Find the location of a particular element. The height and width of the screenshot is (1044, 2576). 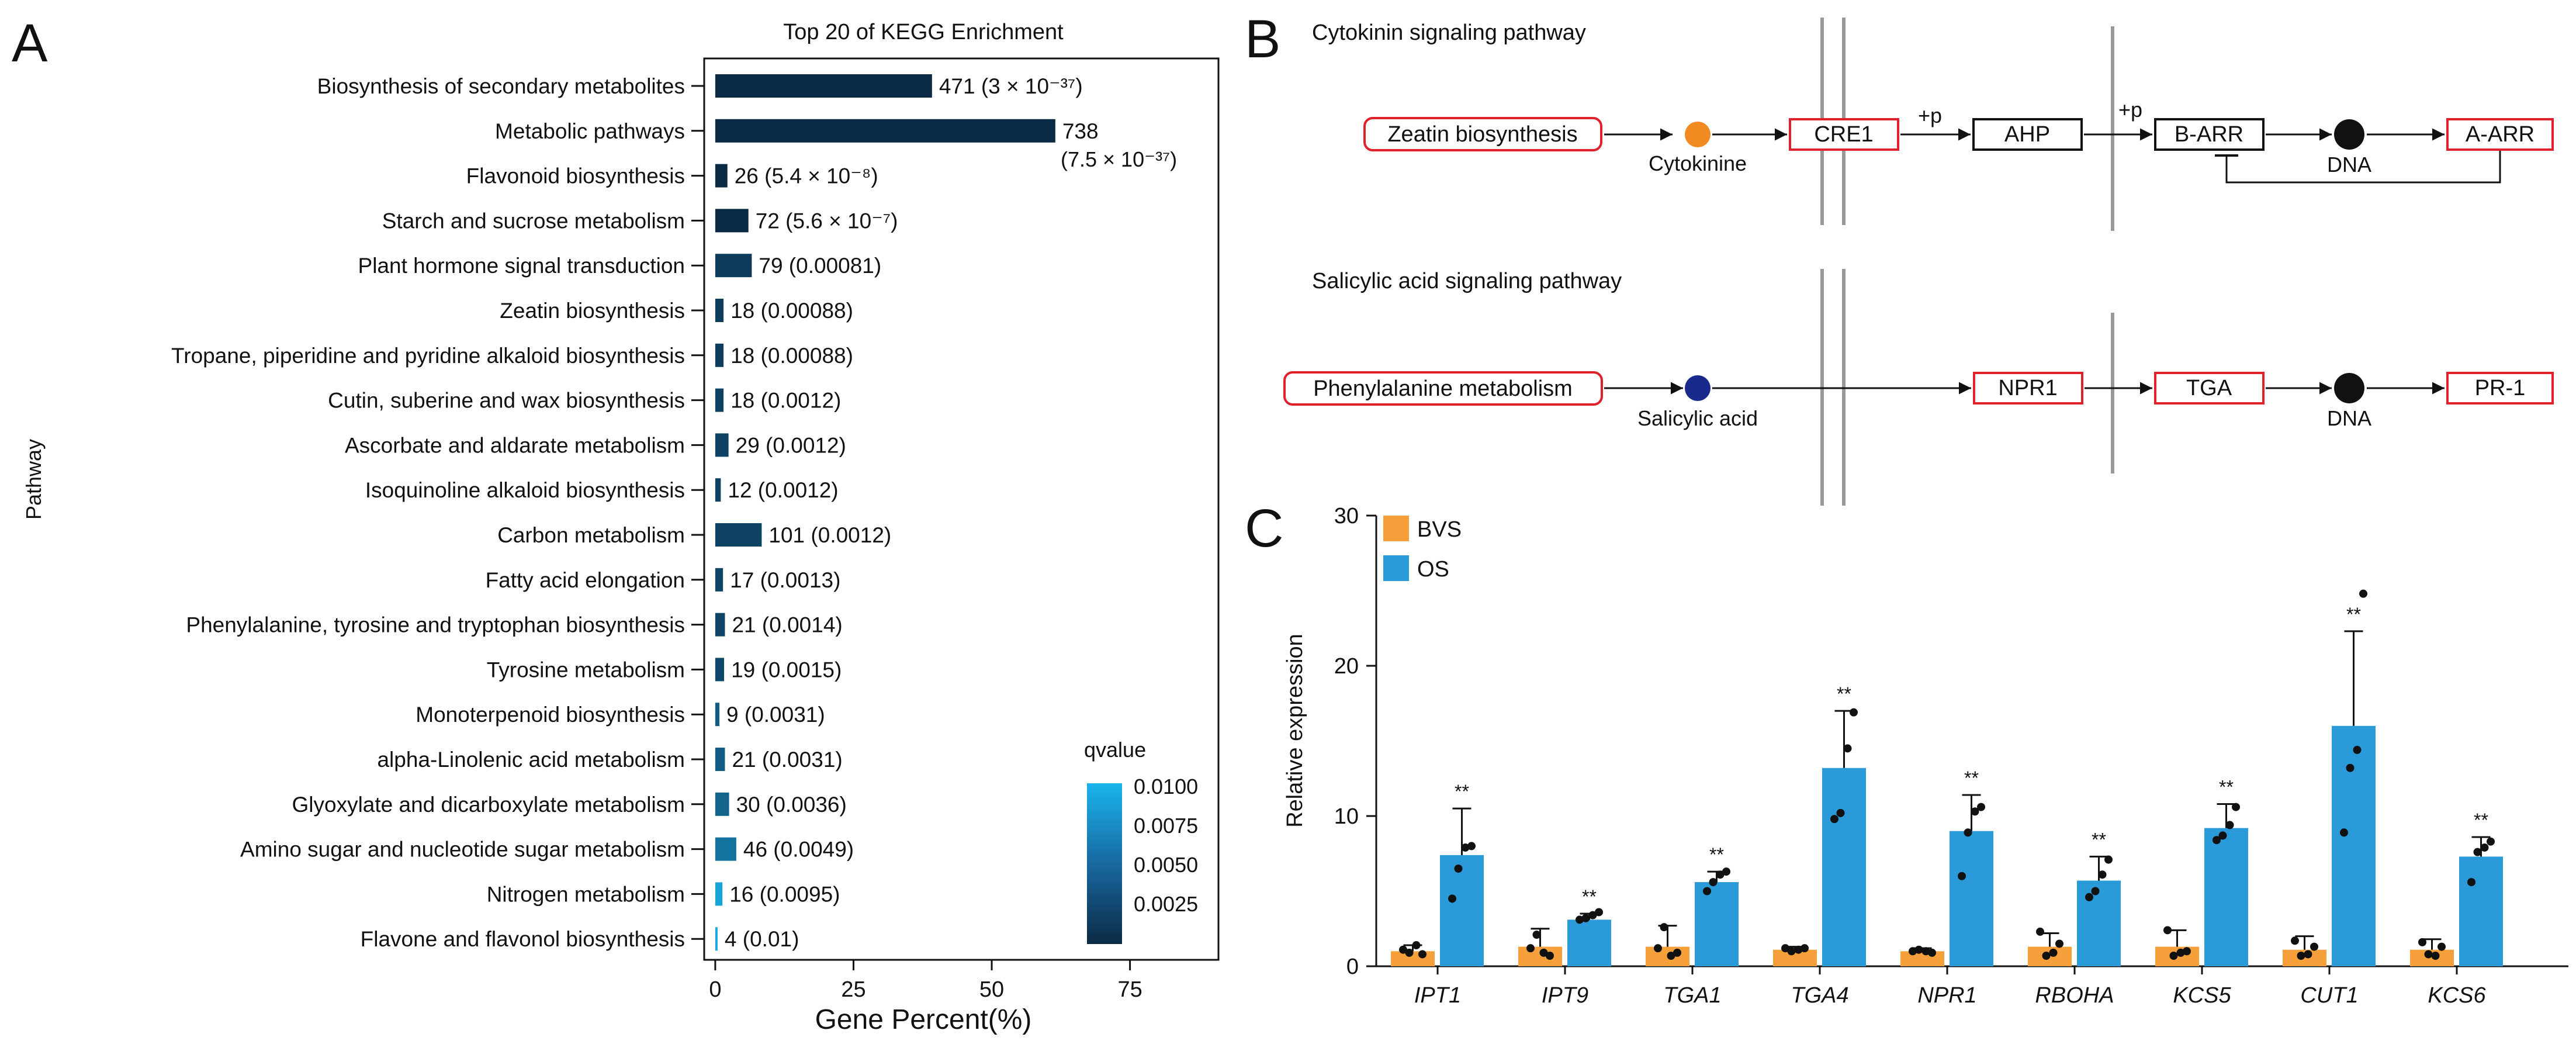

kegg-bar-label: 26 (5.4 × 10⁻⁸) is located at coordinates (806, 176).